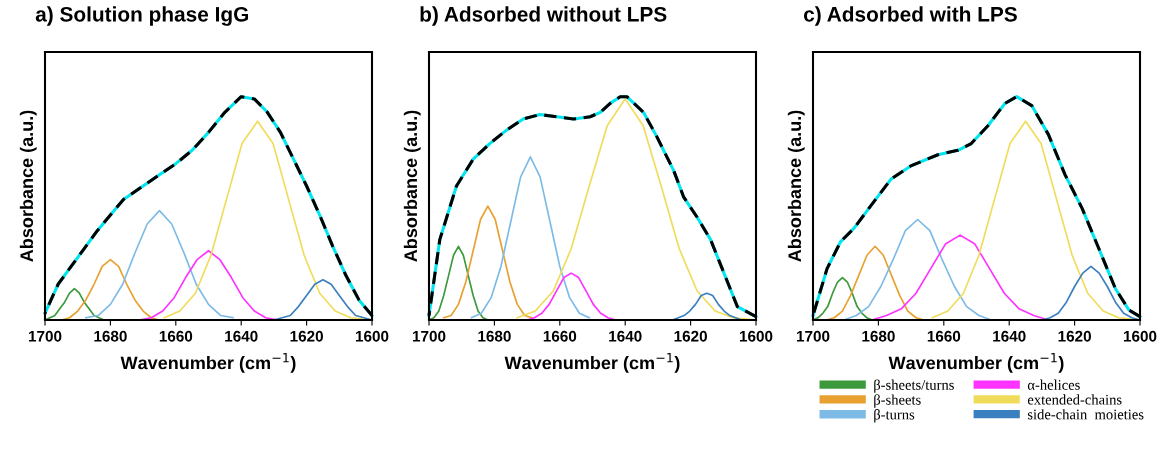  I want to click on legend-label: β-sheets/turns, so click(914, 386).